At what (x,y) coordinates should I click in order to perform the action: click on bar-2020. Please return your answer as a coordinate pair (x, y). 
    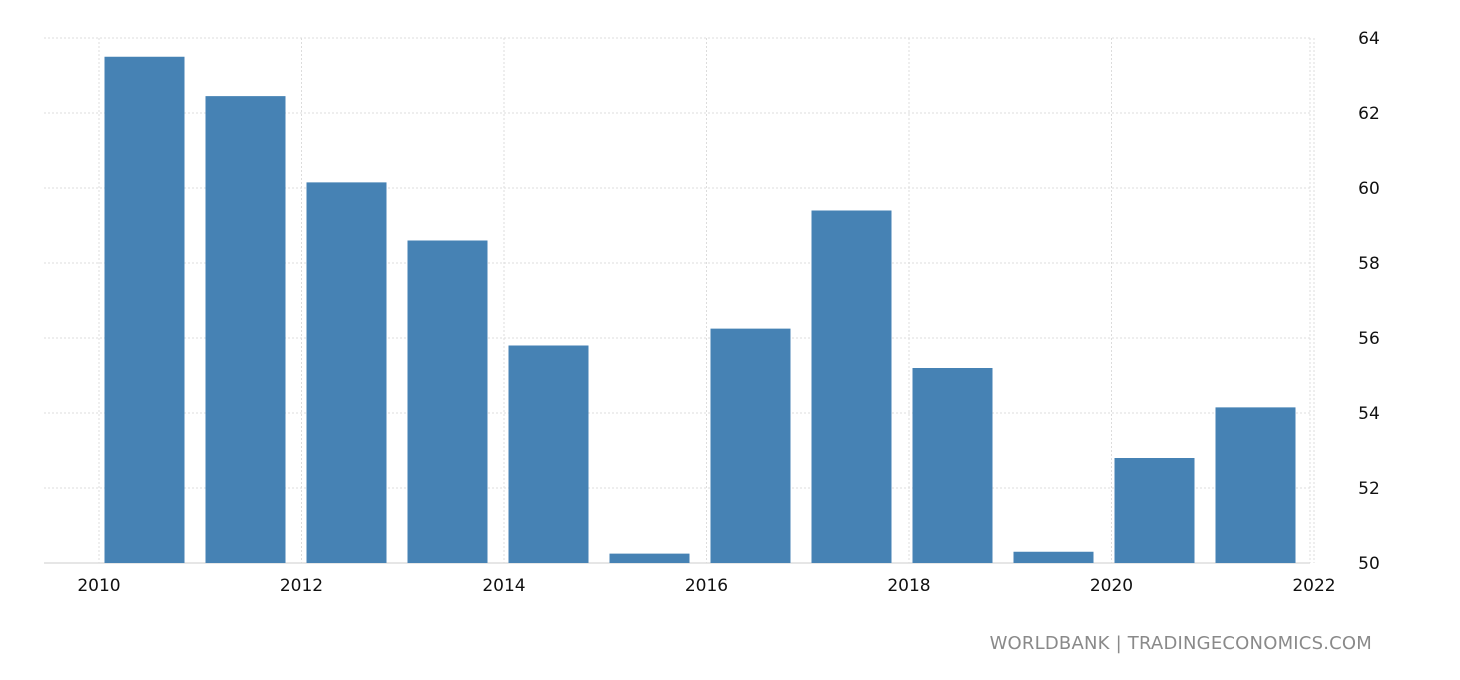
    Looking at the image, I should click on (1053, 557).